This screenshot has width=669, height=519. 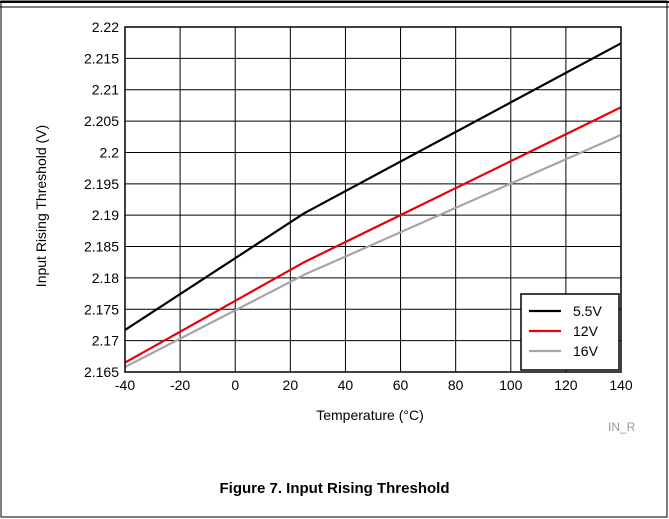 I want to click on y-tick-label: 2.19, so click(x=105, y=215).